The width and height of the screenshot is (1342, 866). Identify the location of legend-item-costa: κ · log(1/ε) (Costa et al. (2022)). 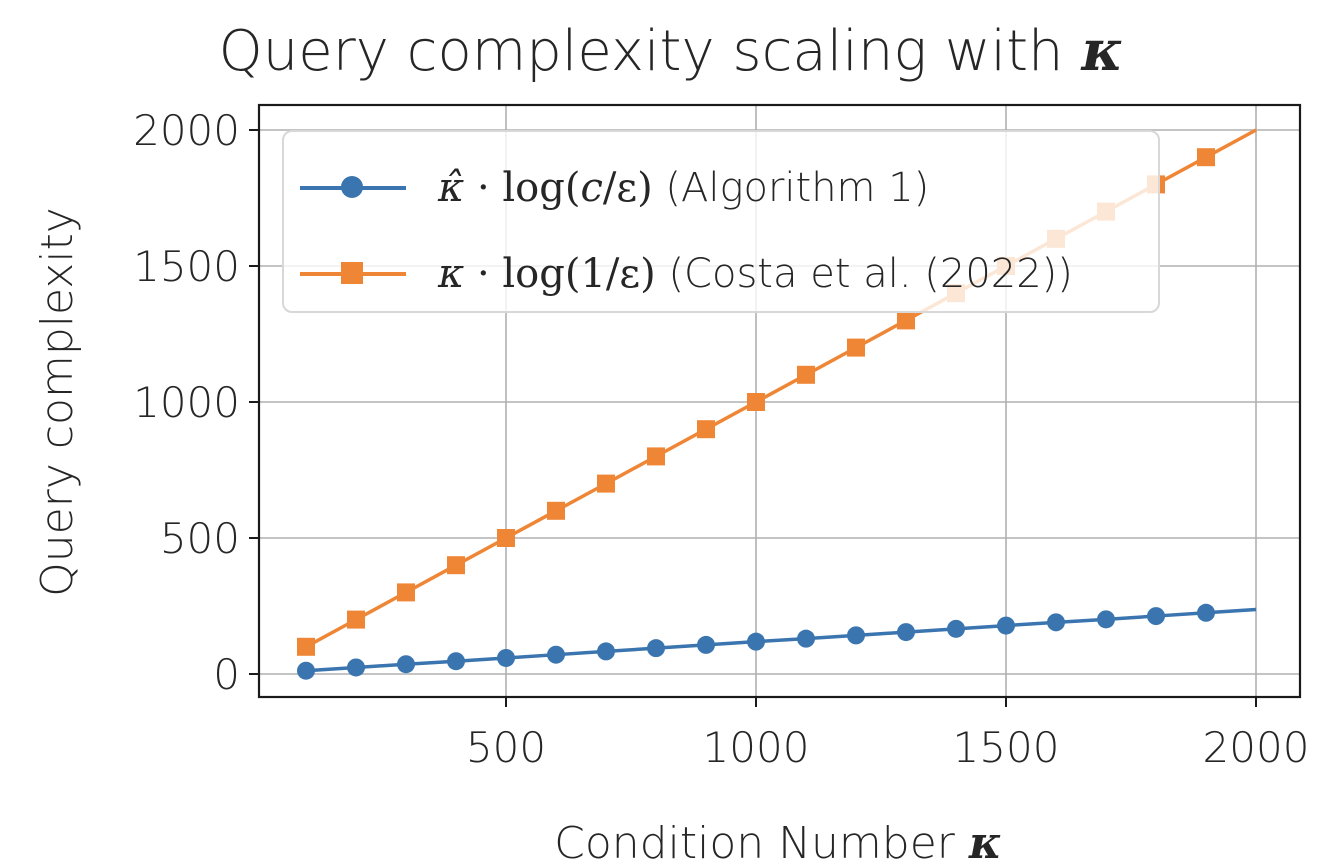
(686, 274).